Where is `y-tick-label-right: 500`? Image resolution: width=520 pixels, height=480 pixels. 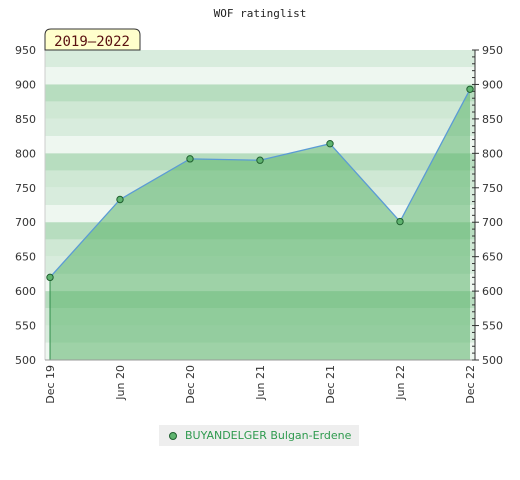 y-tick-label-right: 500 is located at coordinates (492, 360).